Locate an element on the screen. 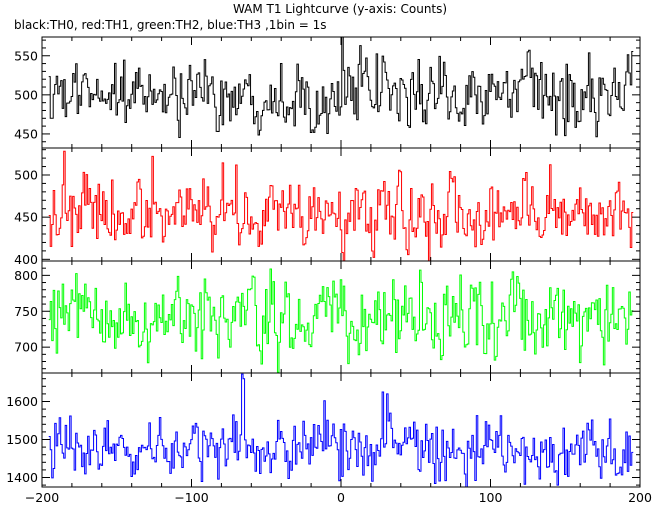  x-axis: −200 −100 0 100 200 is located at coordinates (338, 497).